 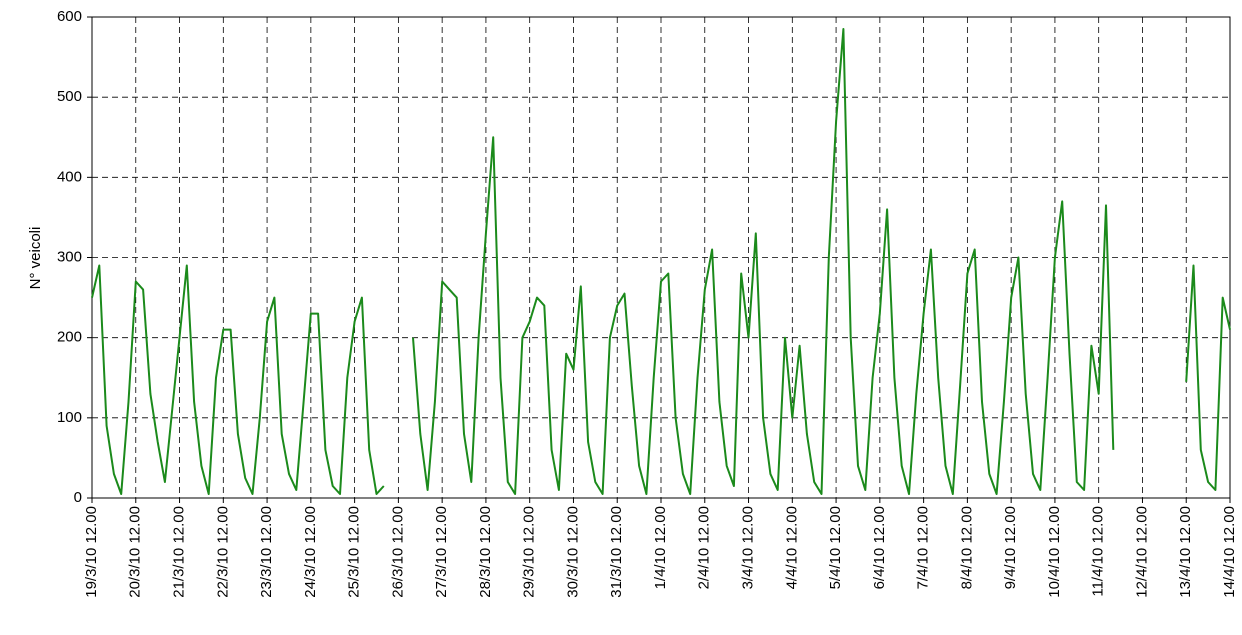 What do you see at coordinates (69, 417) in the screenshot?
I see `y-tick-label: 100` at bounding box center [69, 417].